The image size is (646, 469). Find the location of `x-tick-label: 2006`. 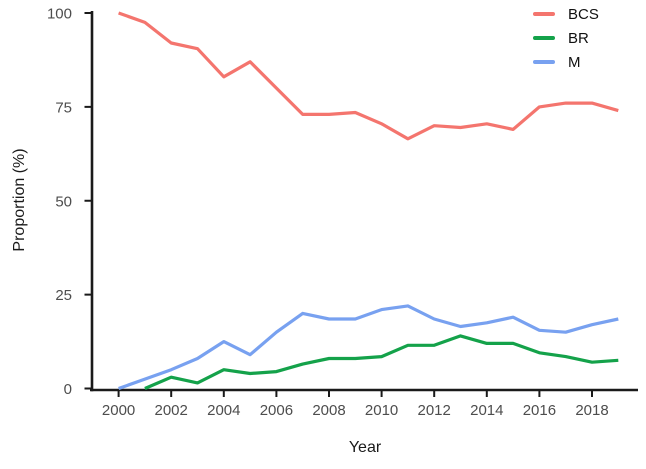

x-tick-label: 2006 is located at coordinates (276, 410).